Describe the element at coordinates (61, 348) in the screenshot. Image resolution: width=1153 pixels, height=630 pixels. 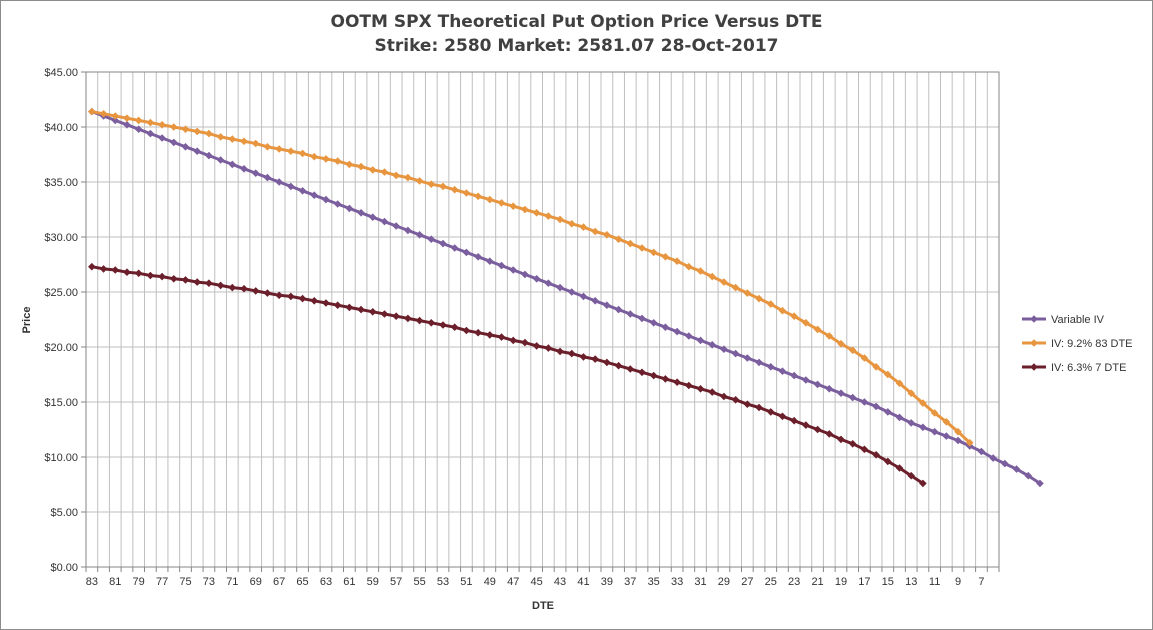
I see `y-tick-label: $20.00` at that location.